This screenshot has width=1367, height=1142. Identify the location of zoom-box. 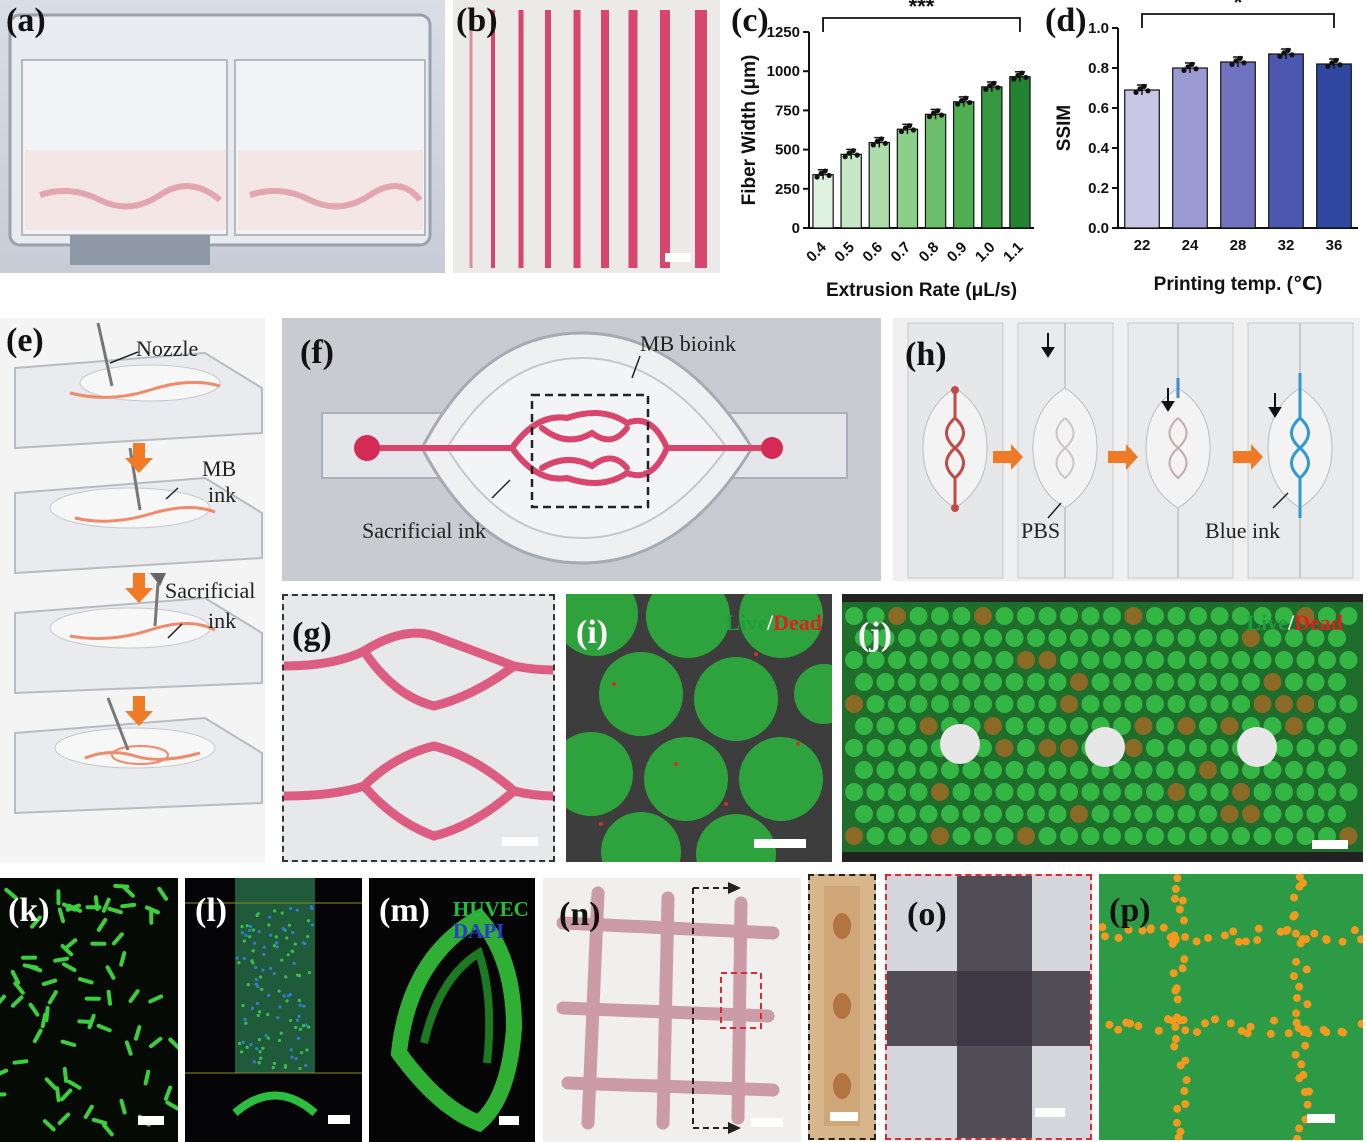
(590, 451).